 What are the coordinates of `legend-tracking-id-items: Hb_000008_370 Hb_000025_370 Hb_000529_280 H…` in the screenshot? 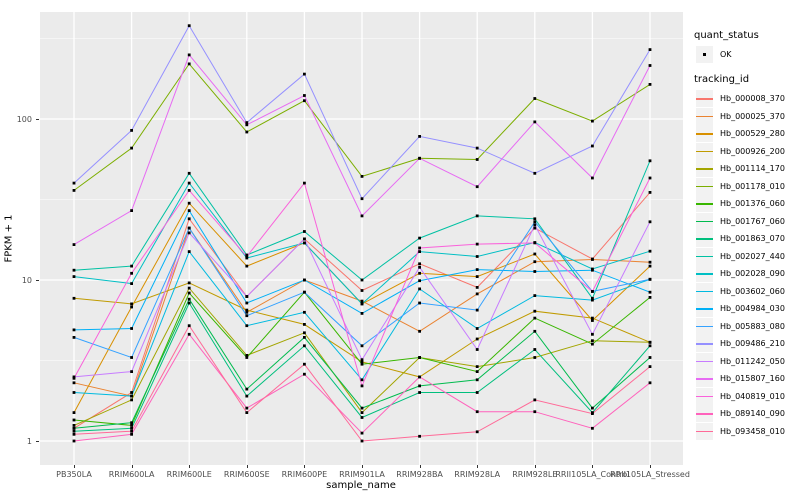 It's located at (740, 265).